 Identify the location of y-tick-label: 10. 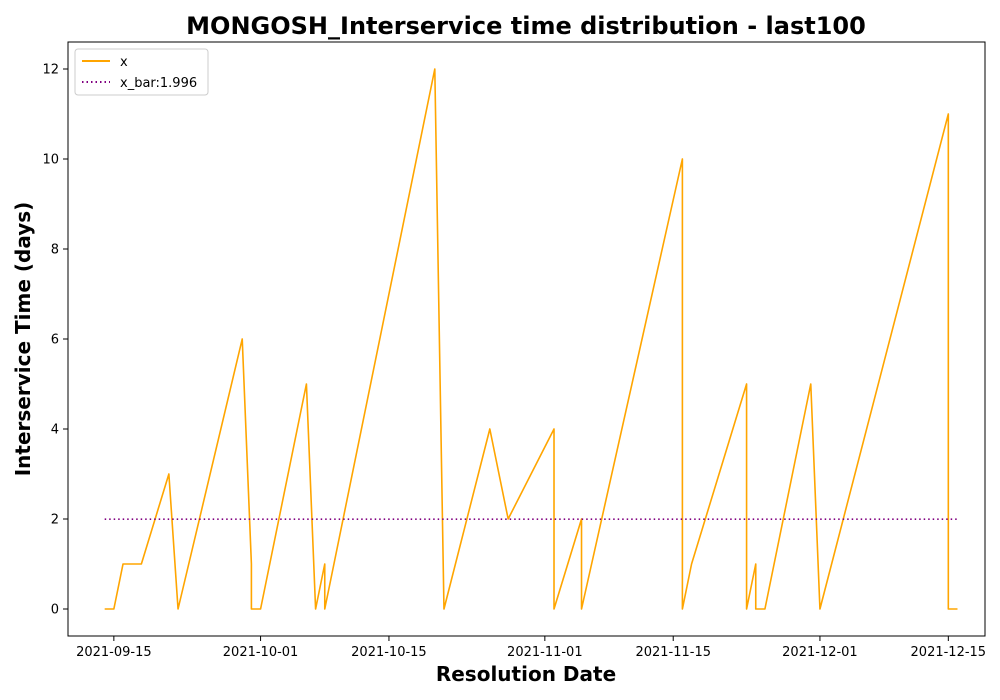
(50, 160).